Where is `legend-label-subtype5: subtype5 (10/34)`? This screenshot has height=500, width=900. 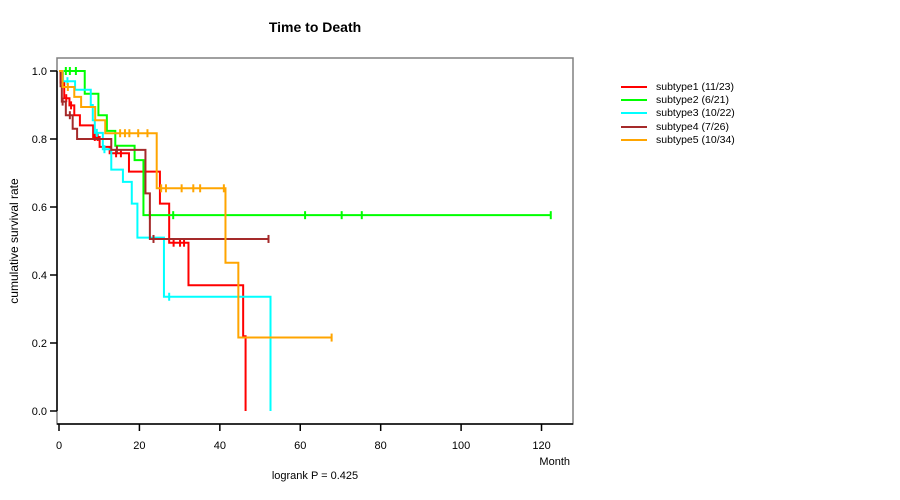
legend-label-subtype5: subtype5 (10/34) is located at coordinates (695, 140).